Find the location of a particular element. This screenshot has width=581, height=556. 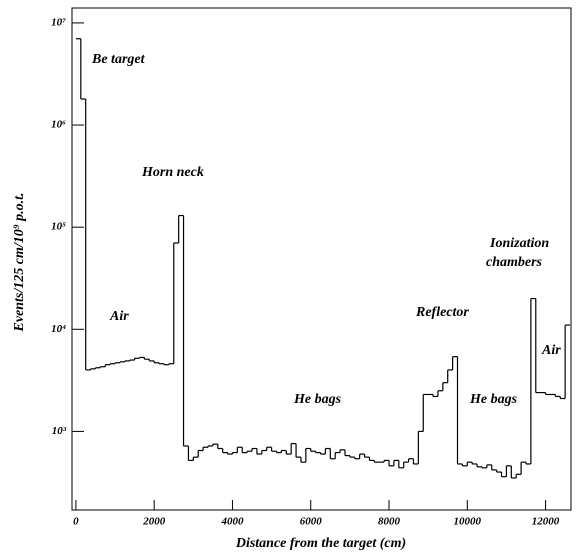

x-tick-label: 0 is located at coordinates (76, 522).